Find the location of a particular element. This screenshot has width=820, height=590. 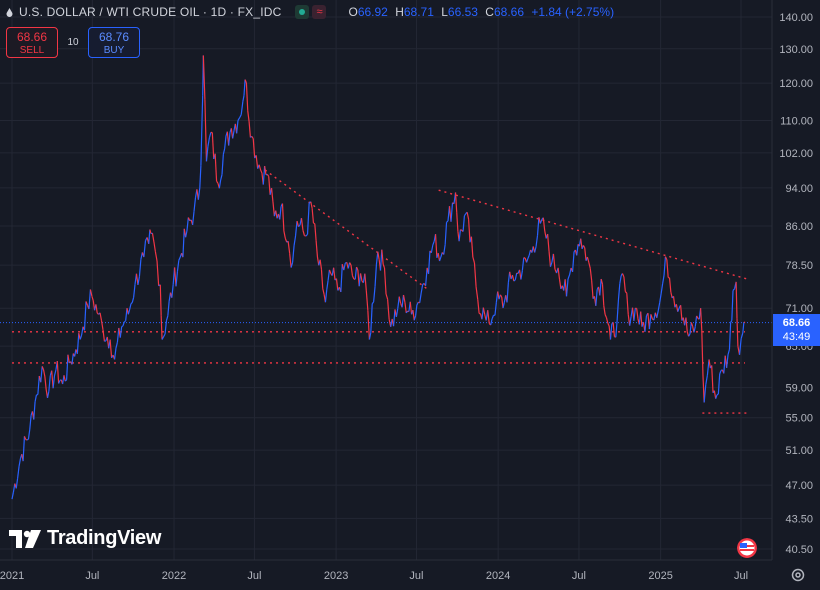

market-open-dot-icon is located at coordinates (302, 12).